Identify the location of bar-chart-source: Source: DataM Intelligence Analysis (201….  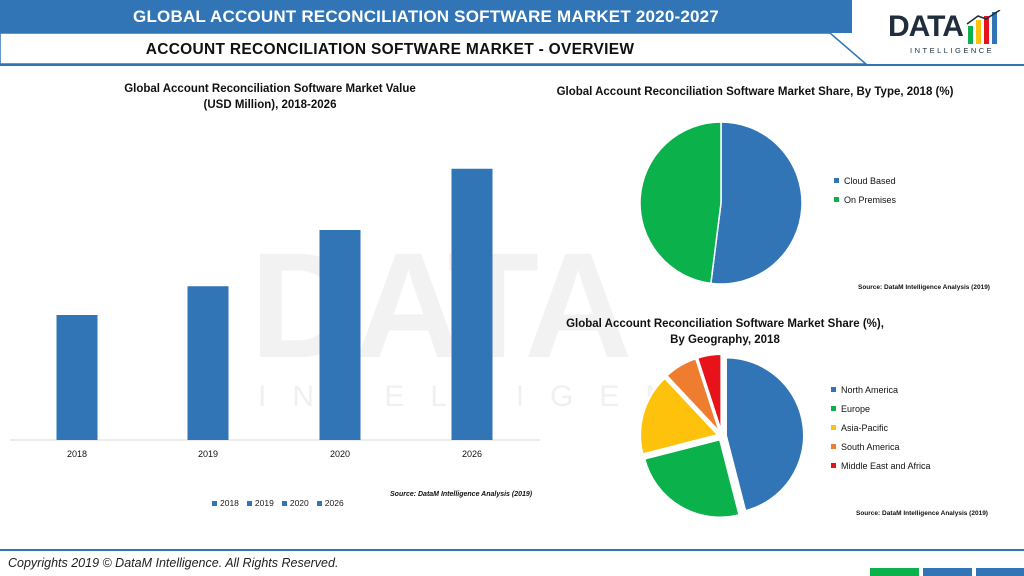
(461, 494).